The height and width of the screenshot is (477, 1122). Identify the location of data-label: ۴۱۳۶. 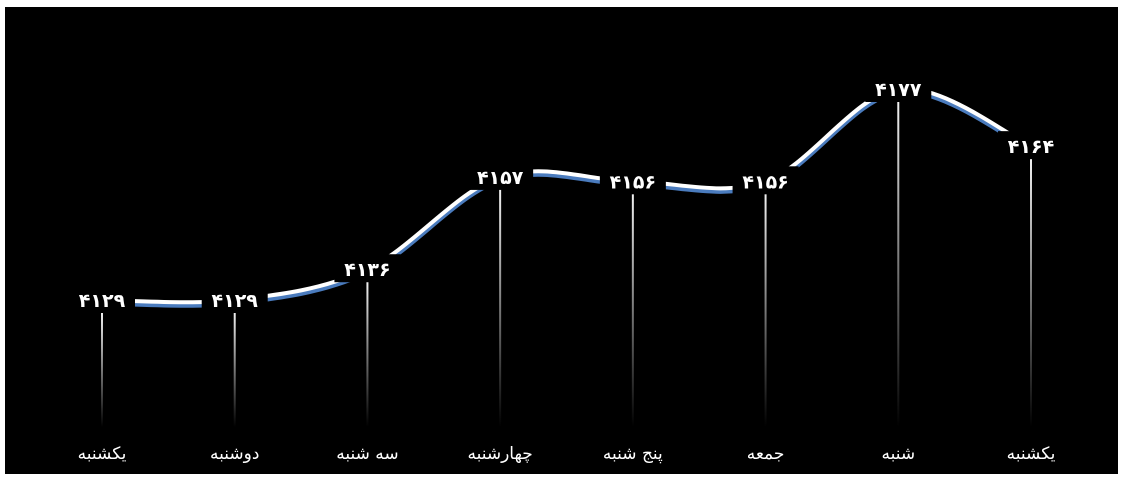
(367, 268).